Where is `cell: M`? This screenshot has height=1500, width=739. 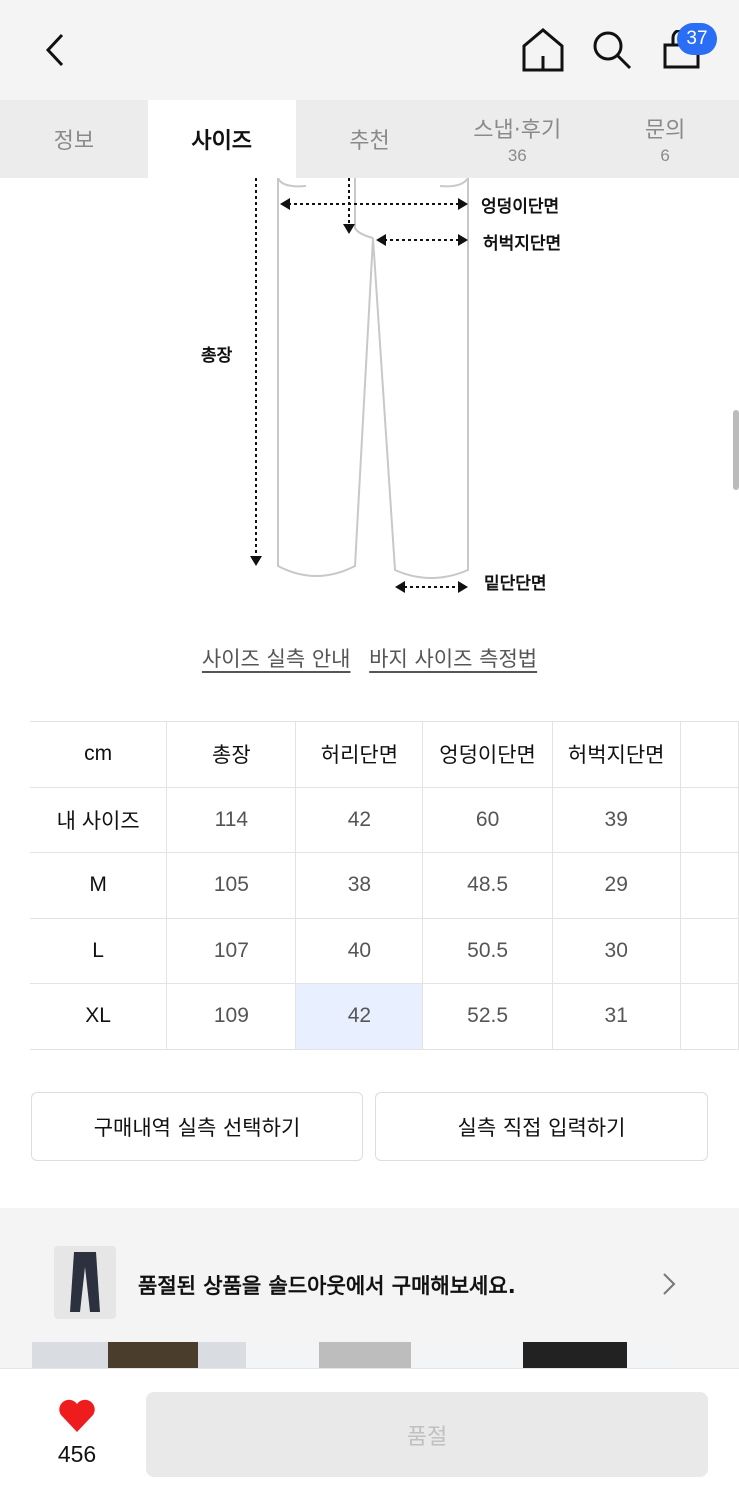 cell: M is located at coordinates (99, 885).